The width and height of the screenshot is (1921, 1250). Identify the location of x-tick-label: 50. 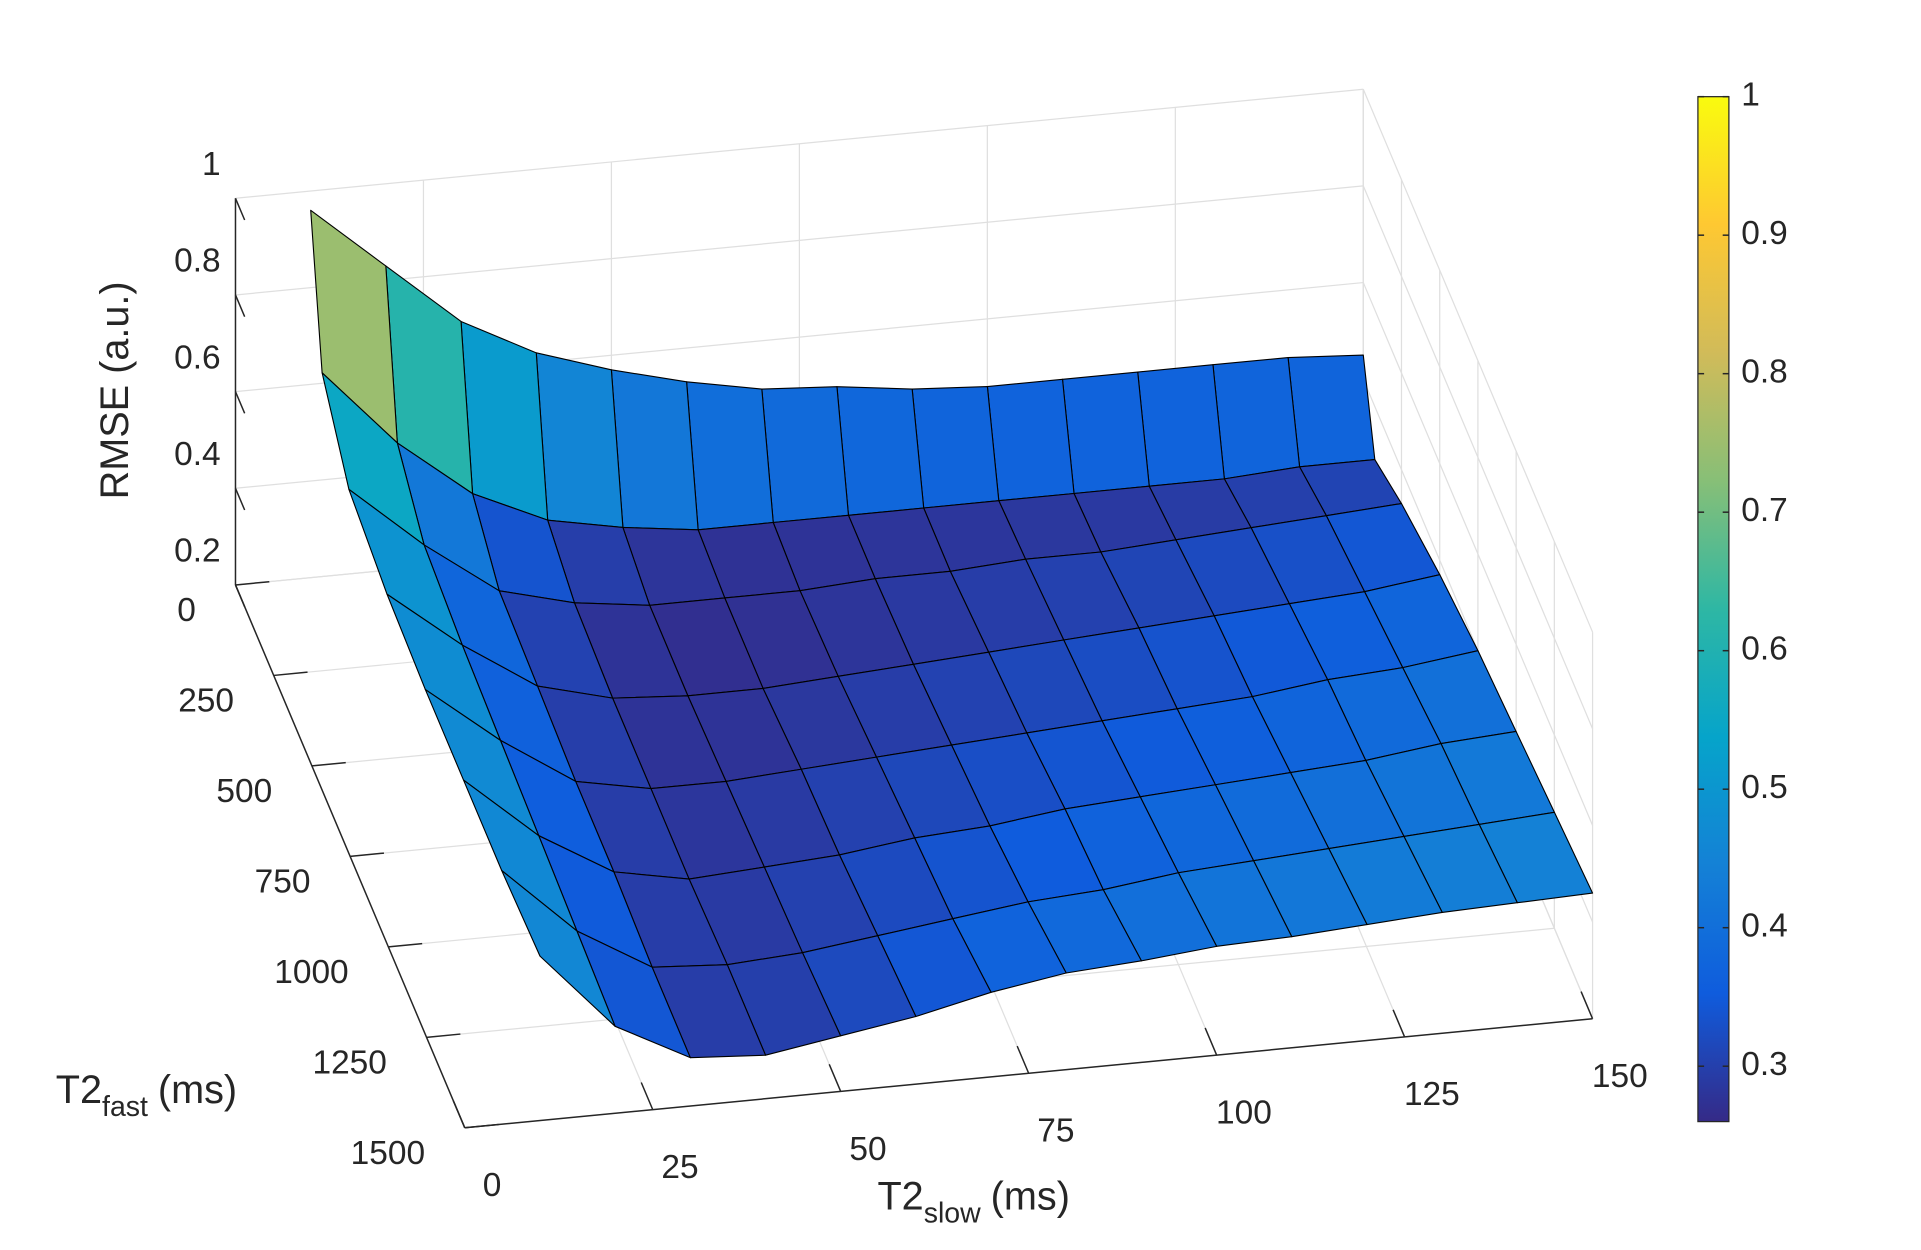
(867, 1149).